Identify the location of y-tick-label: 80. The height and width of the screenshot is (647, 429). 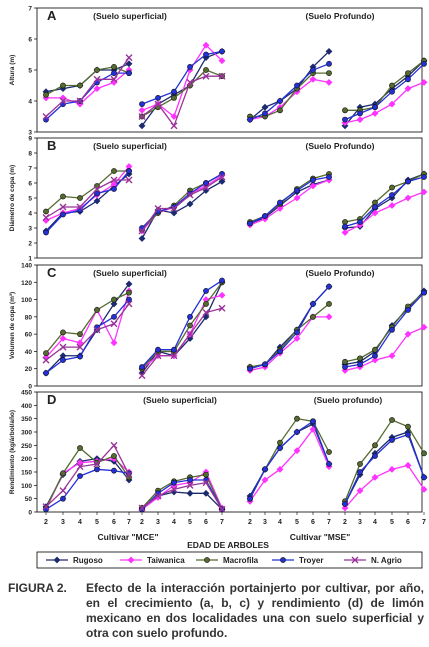
(29, 317).